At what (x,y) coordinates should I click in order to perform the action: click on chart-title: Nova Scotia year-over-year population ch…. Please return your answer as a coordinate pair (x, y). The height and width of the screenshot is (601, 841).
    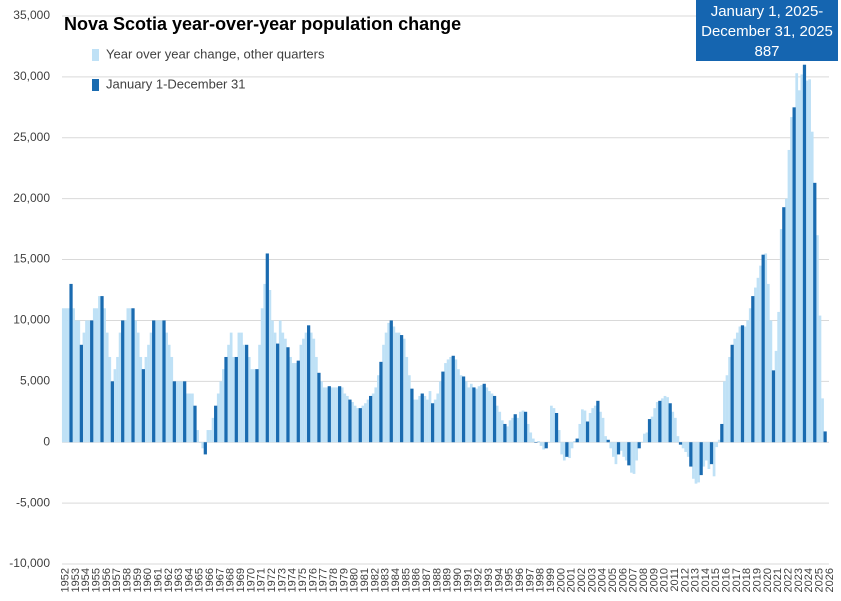
    Looking at the image, I should click on (262, 24).